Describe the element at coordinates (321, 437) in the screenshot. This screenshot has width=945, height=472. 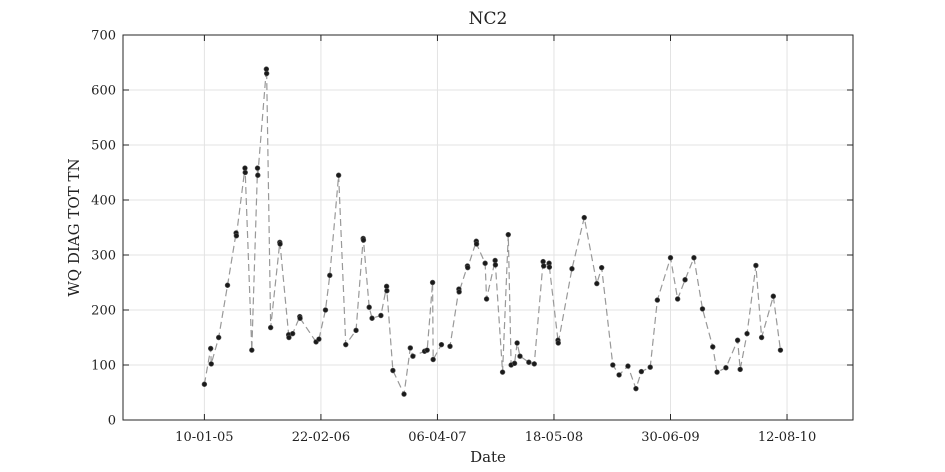
I see `x-tick-label: 22-02-06` at that location.